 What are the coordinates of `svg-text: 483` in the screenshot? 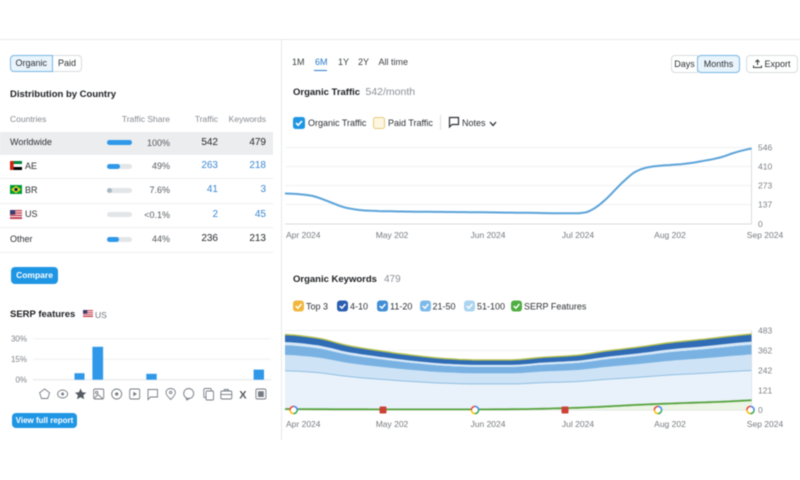 It's located at (765, 331).